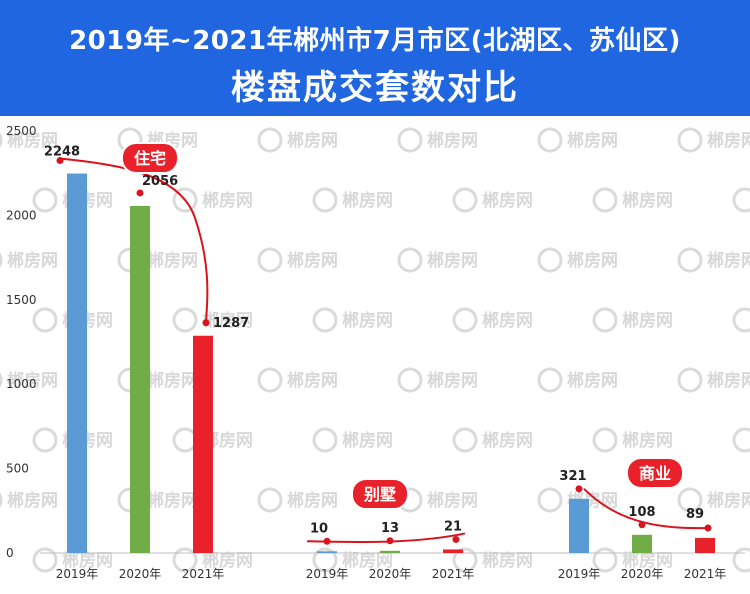 Image resolution: width=750 pixels, height=594 pixels. Describe the element at coordinates (705, 545) in the screenshot. I see `bar-商业-2021年` at that location.